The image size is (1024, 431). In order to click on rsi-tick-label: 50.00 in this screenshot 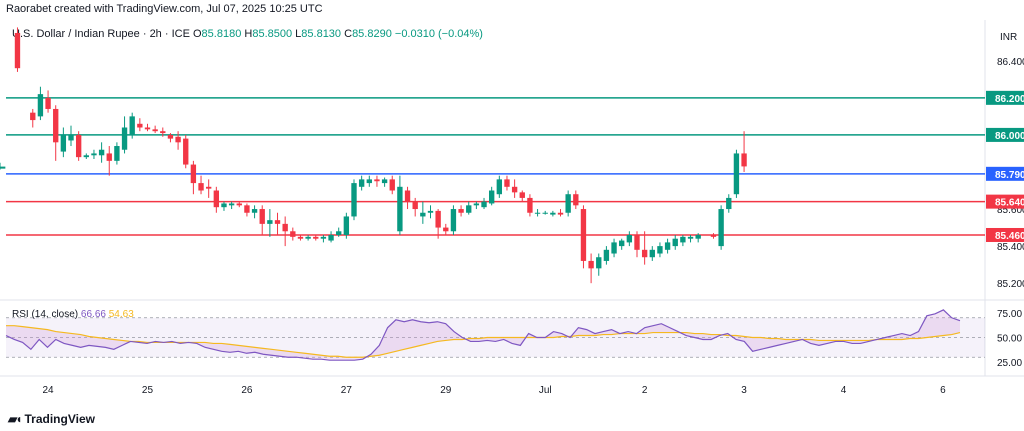, I will do `click(1009, 339)`.